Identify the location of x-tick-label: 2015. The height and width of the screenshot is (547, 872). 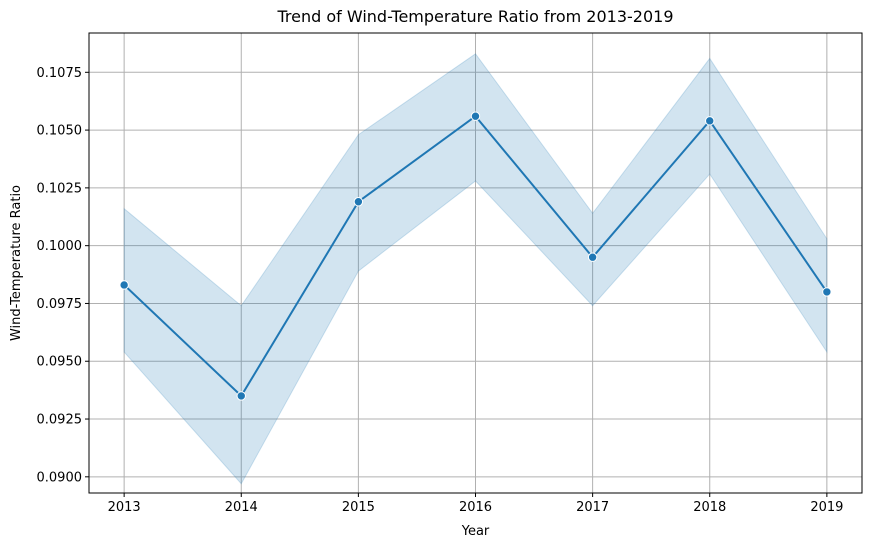
(358, 507).